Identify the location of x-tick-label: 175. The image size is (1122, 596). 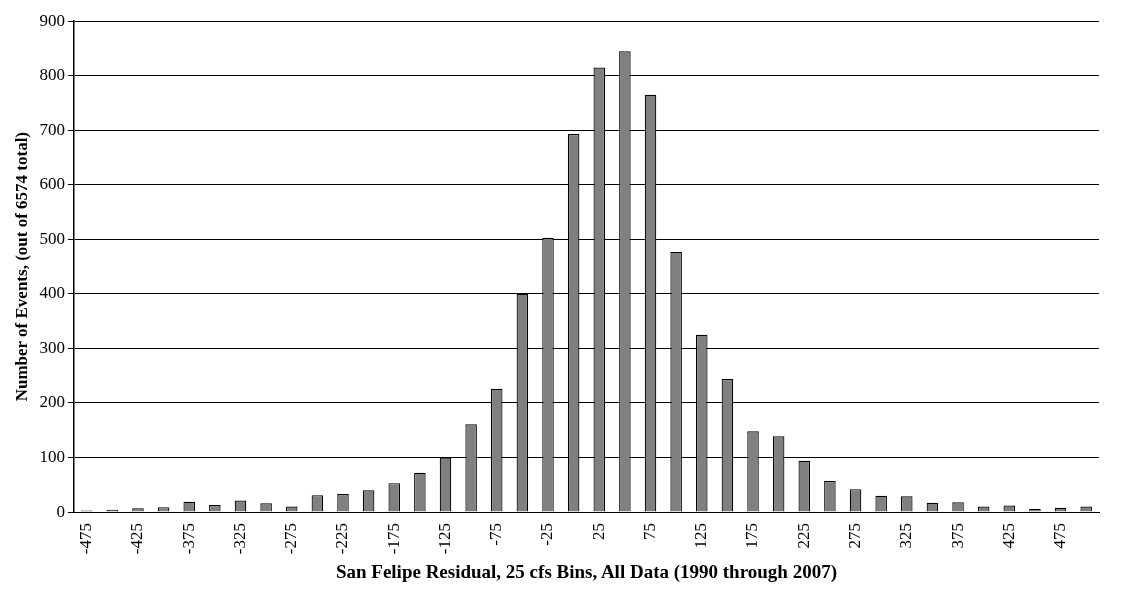
(752, 536).